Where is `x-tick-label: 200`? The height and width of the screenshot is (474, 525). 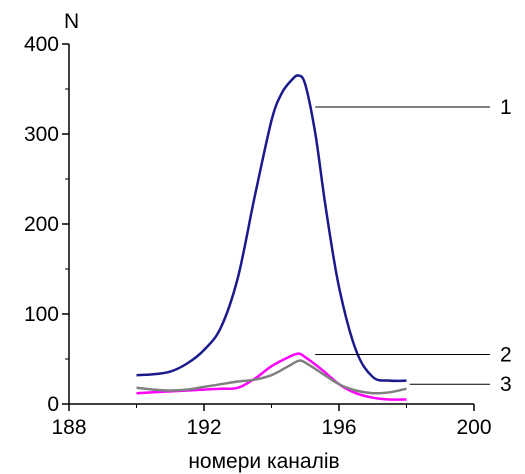 x-tick-label: 200 is located at coordinates (473, 427).